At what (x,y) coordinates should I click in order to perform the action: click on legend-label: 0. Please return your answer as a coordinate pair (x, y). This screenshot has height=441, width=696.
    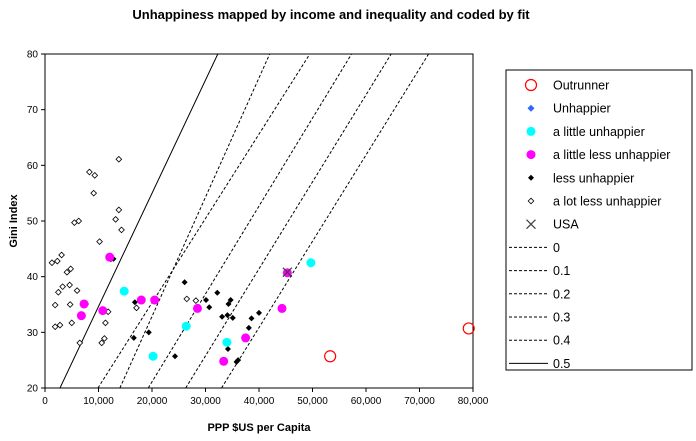
    Looking at the image, I should click on (556, 248).